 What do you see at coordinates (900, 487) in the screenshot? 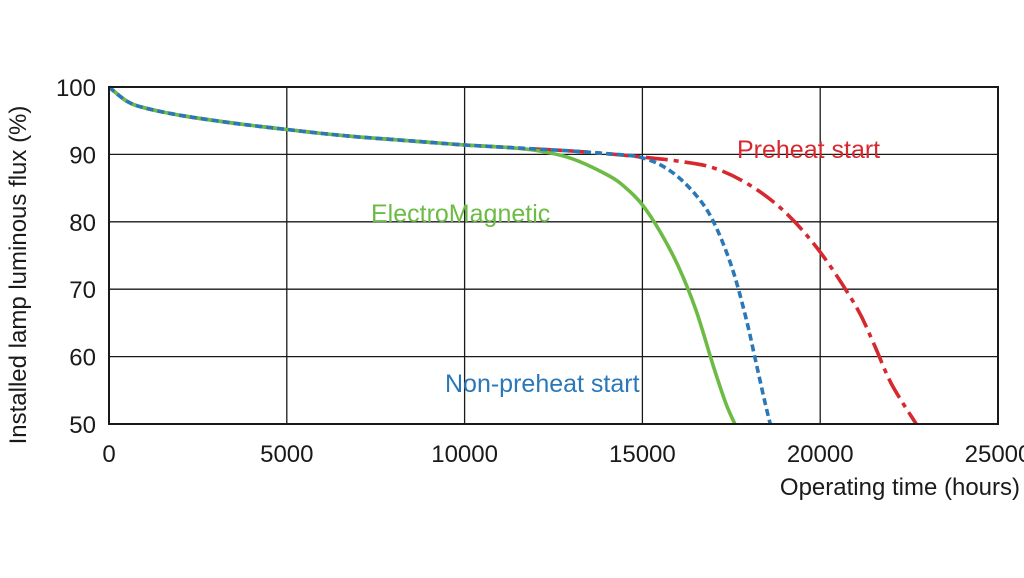
I see `x-axis-title: Operating time (hours)` at bounding box center [900, 487].